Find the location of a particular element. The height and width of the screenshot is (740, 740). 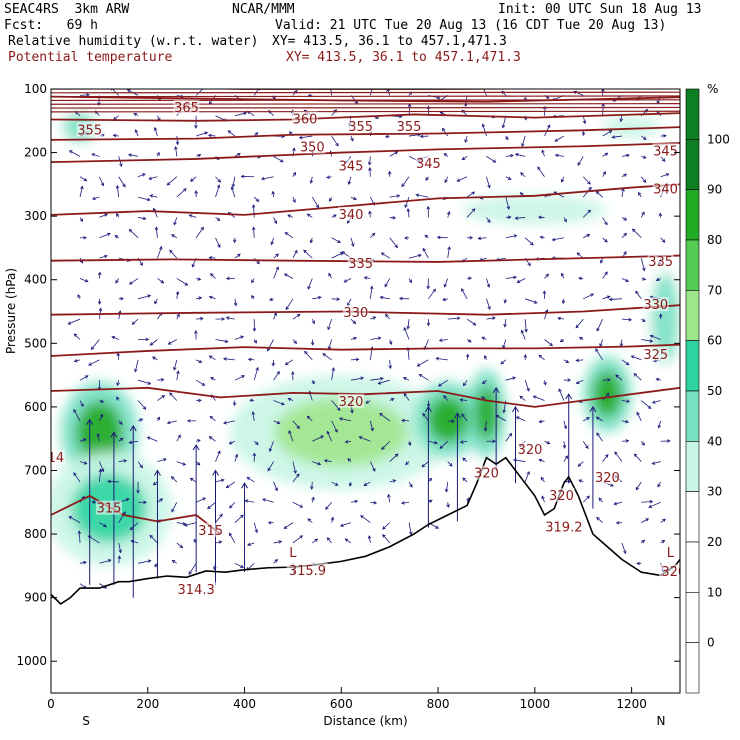

rh-blob-core is located at coordinates (99, 432).